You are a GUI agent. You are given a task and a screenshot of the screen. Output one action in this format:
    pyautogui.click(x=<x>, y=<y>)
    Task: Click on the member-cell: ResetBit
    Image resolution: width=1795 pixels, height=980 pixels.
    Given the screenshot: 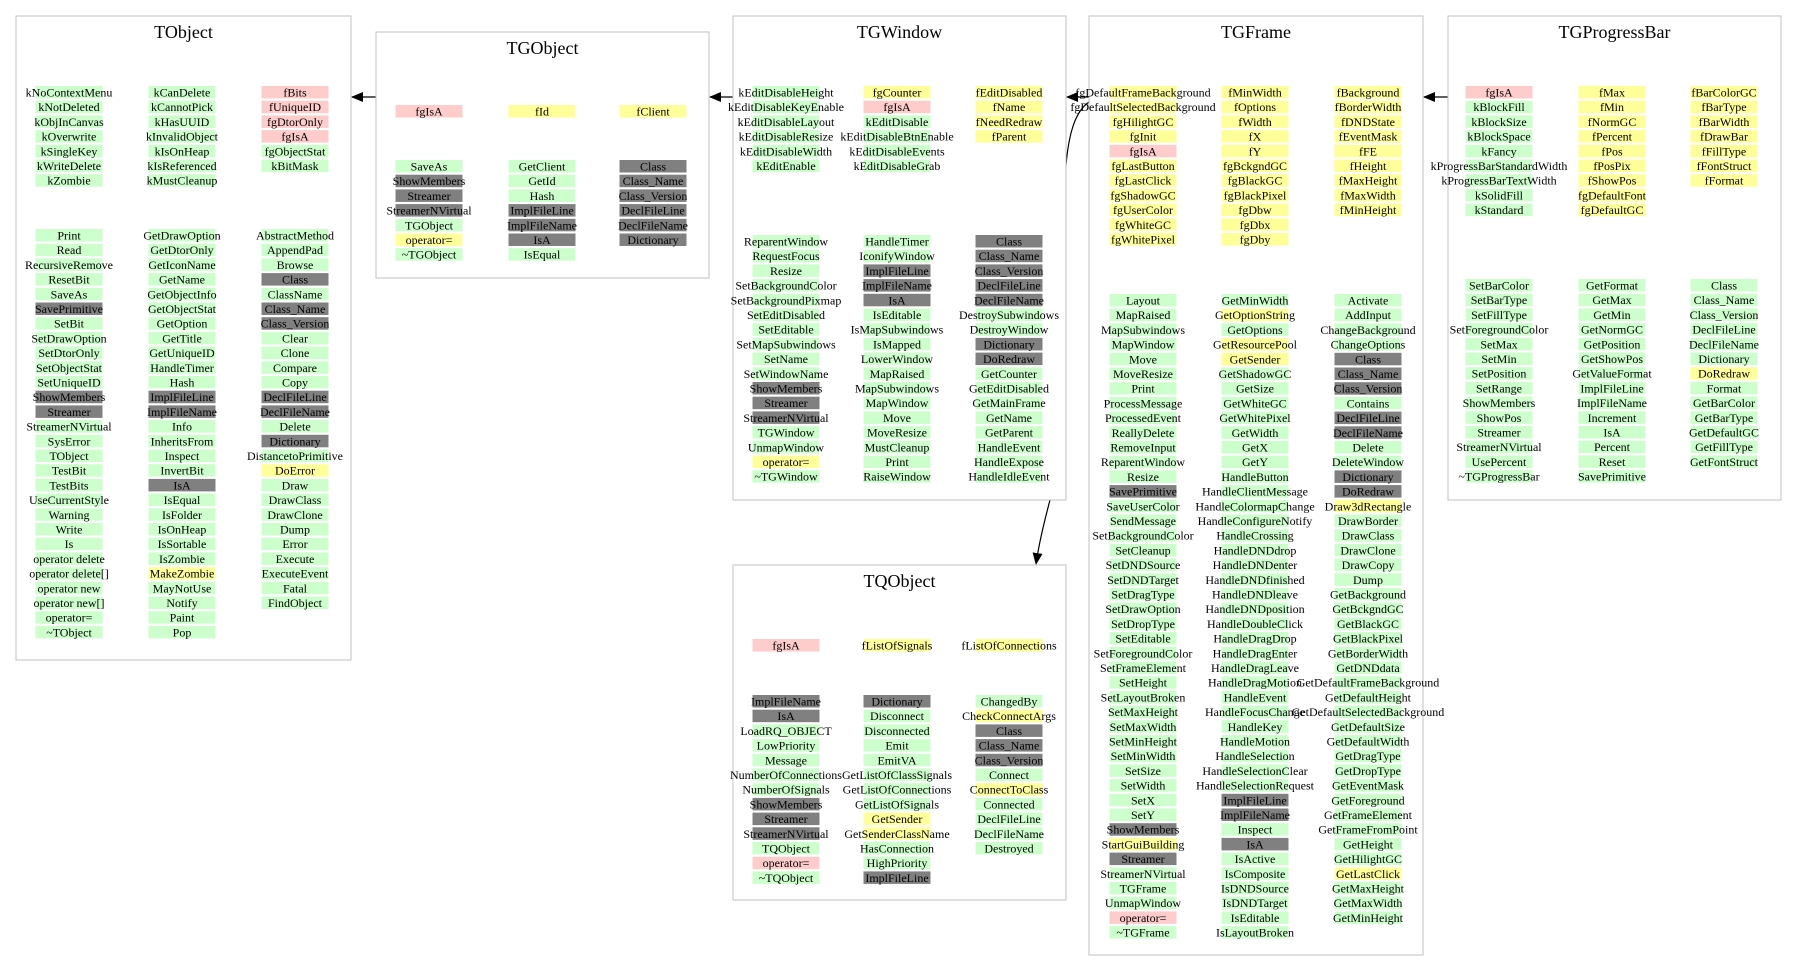 What is the action you would take?
    pyautogui.click(x=69, y=280)
    